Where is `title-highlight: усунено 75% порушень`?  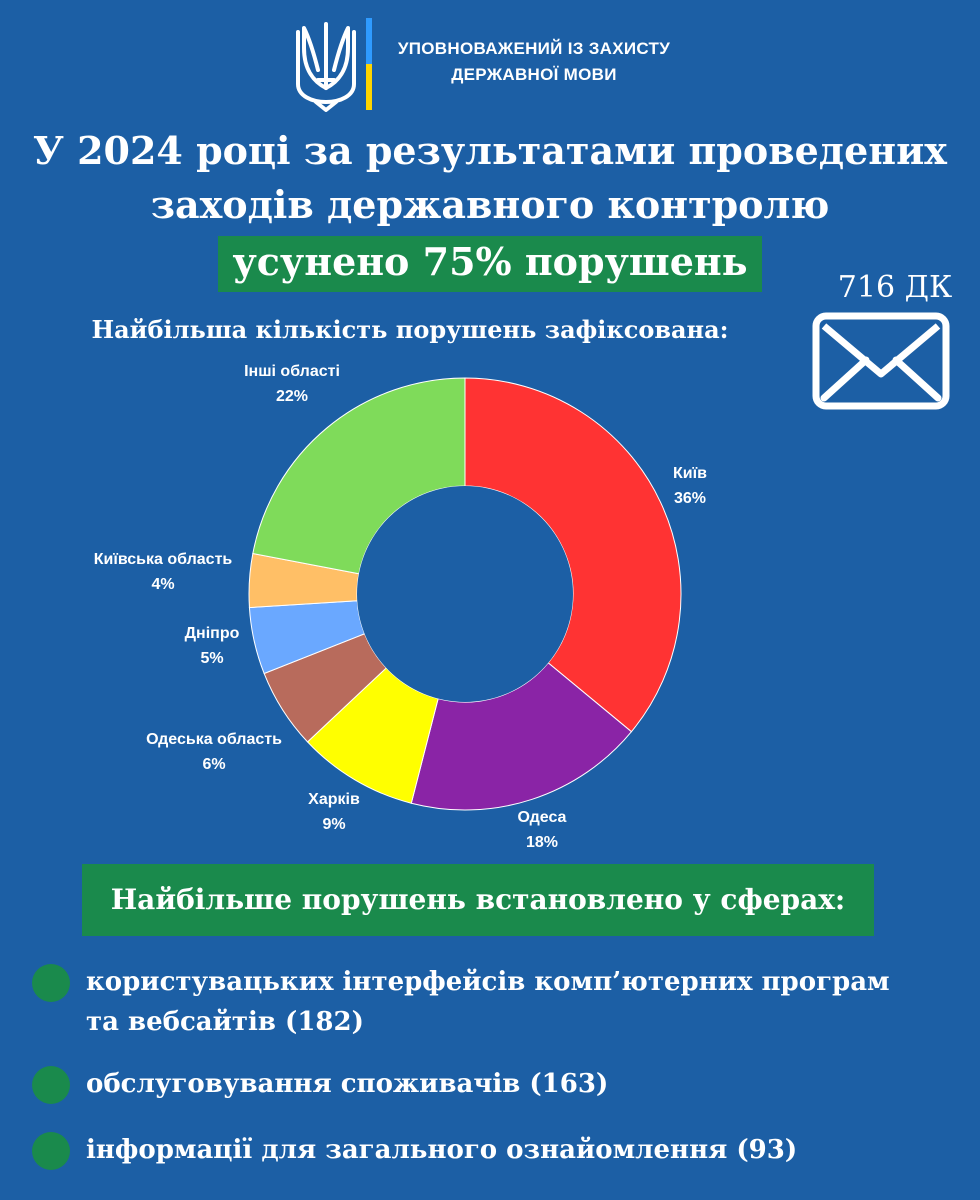 title-highlight: усунено 75% порушень is located at coordinates (490, 264).